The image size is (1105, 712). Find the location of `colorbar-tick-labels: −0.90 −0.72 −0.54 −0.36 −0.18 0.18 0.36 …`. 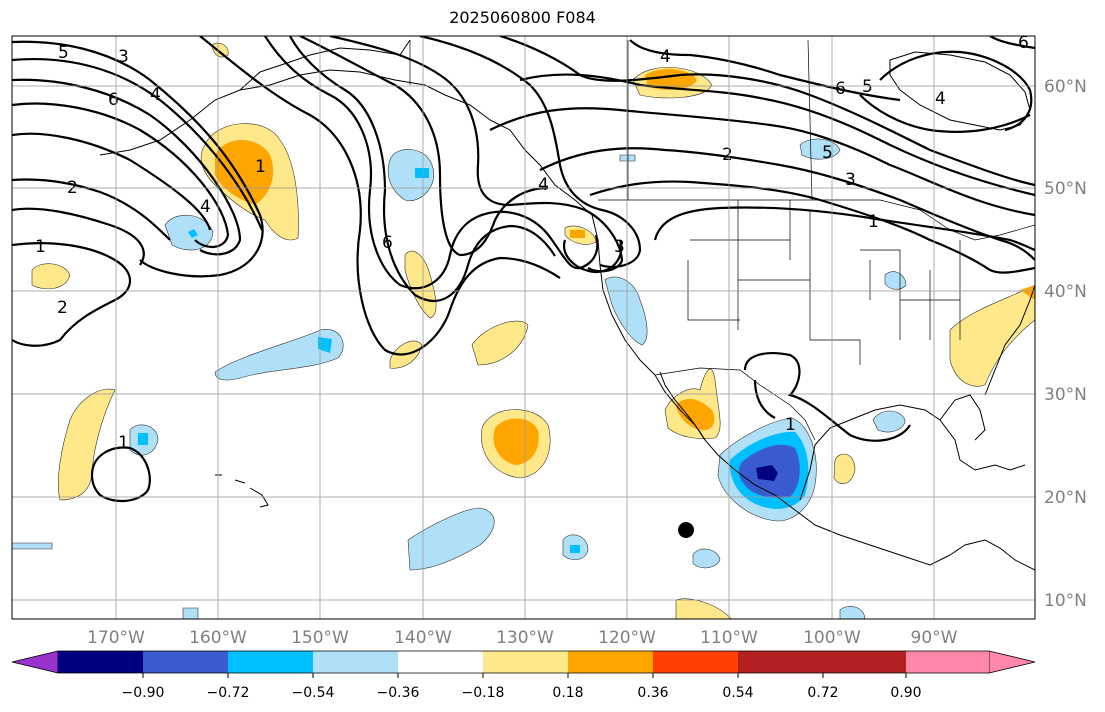

colorbar-tick-labels: −0.90 −0.72 −0.54 −0.36 −0.18 0.18 0.36 … is located at coordinates (522, 693).